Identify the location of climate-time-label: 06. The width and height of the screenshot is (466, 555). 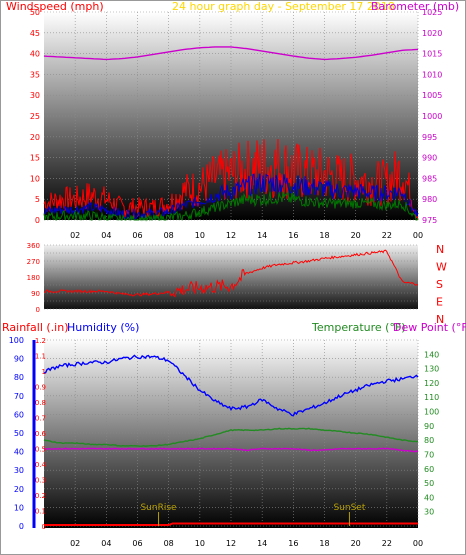
(137, 543).